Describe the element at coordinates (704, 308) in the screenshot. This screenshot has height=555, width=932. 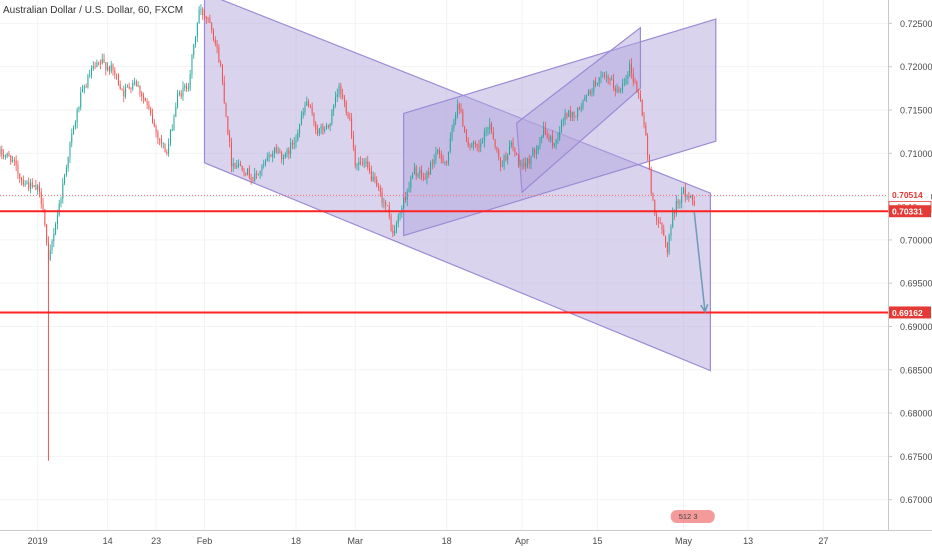
I see `arrow-head` at that location.